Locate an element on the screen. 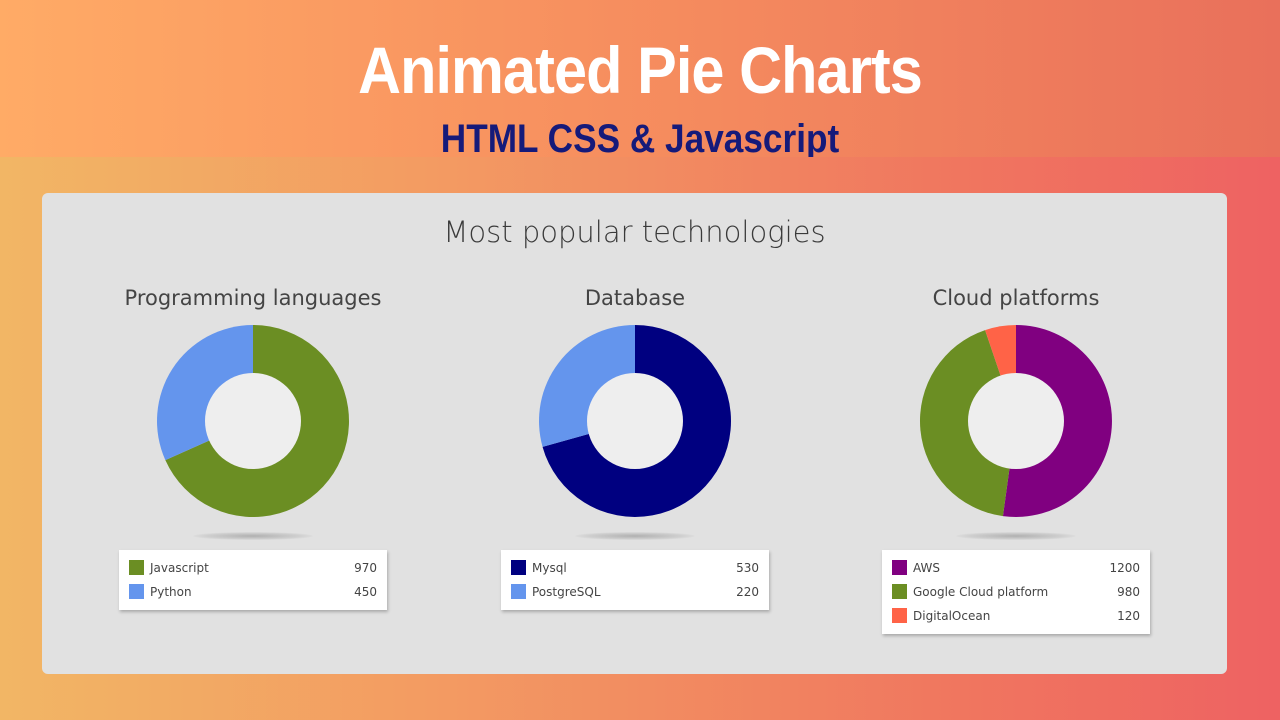  legend-item-python: Python 450 is located at coordinates (253, 592).